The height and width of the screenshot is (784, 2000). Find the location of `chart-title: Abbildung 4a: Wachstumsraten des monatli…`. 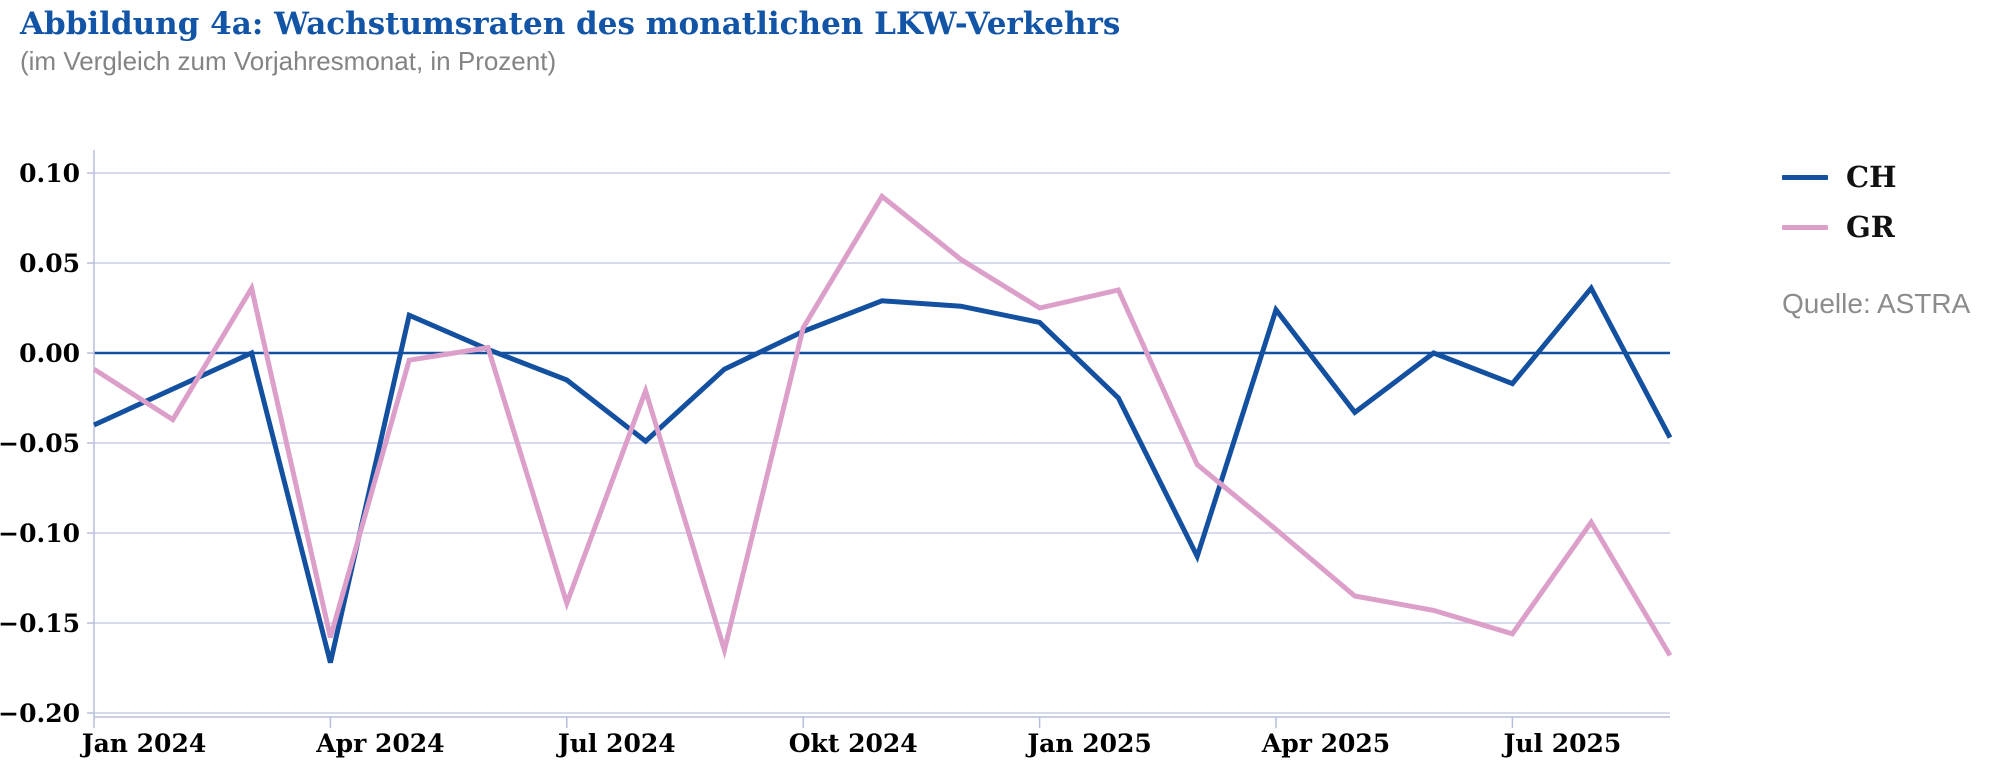

chart-title: Abbildung 4a: Wachstumsraten des monatli… is located at coordinates (570, 24).